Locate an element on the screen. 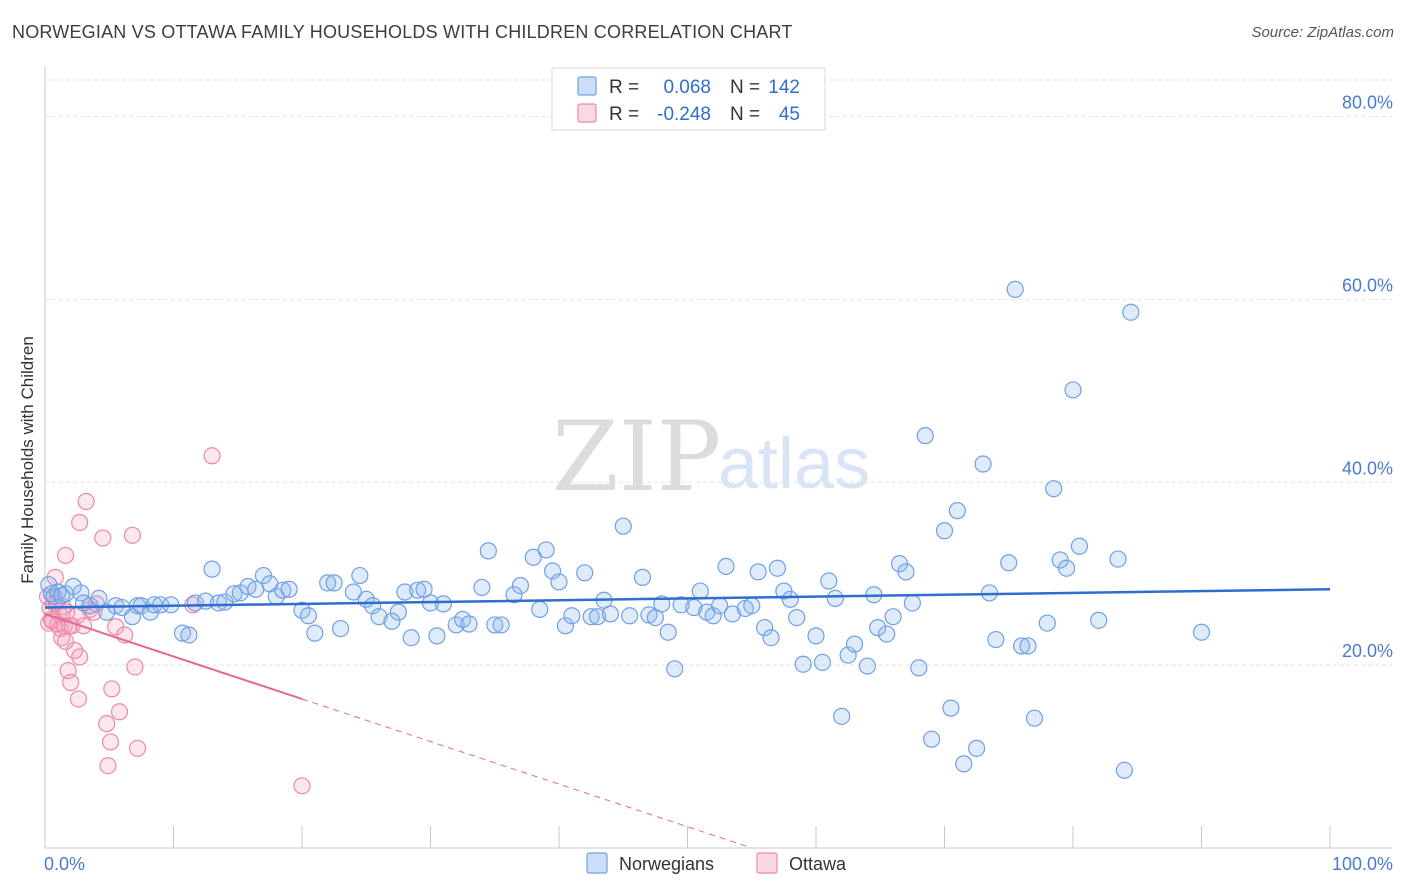 This screenshot has height=892, width=1406. legend-n-value: 142 is located at coordinates (784, 87).